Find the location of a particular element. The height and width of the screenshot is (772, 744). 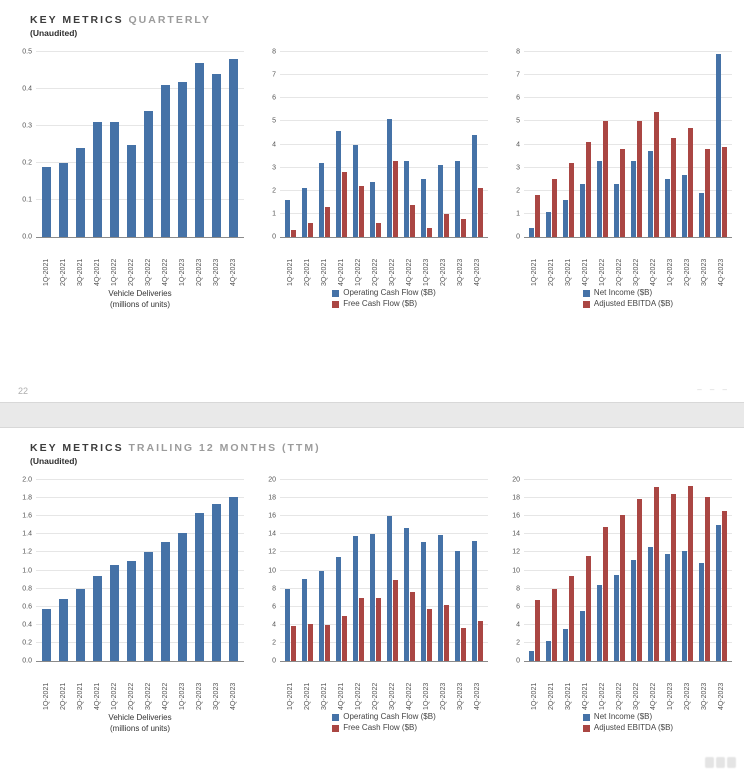

x-tick-cell: 3Q-2021 is located at coordinates (80, 687).